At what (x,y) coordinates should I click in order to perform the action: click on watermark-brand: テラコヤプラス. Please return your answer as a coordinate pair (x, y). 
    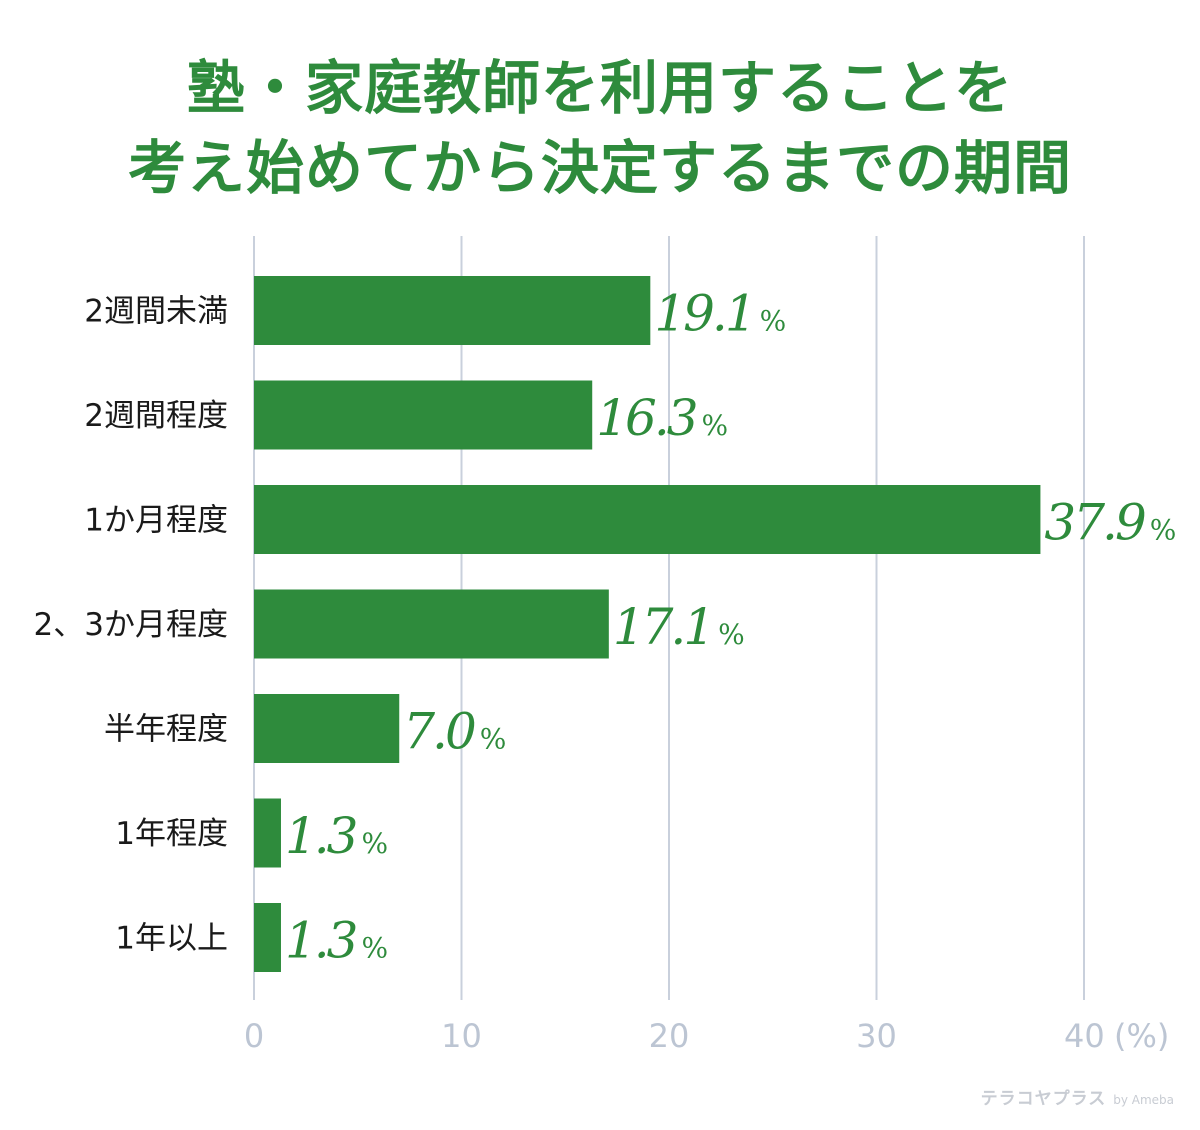
    Looking at the image, I should click on (1043, 1099).